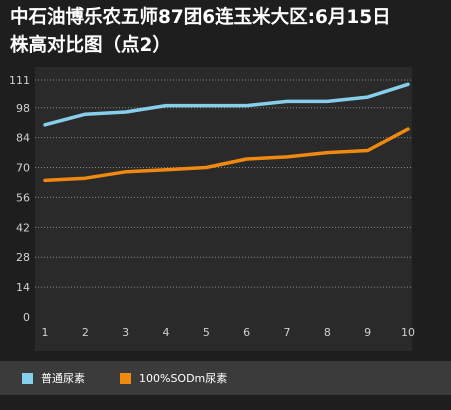  Describe the element at coordinates (367, 332) in the screenshot. I see `x-tick-label: 9` at that location.